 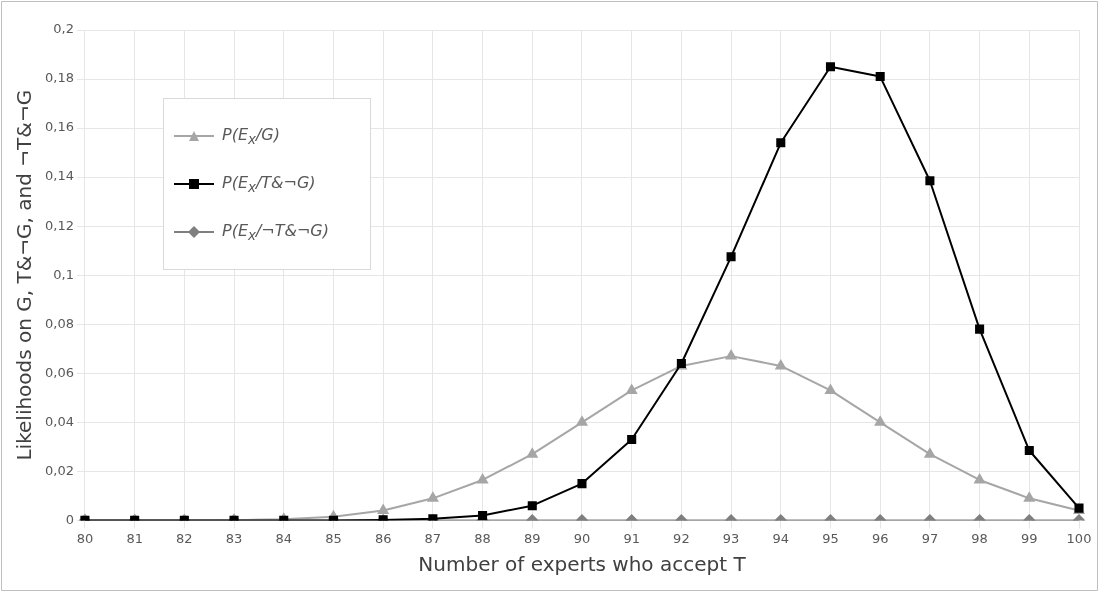 What do you see at coordinates (582, 564) in the screenshot?
I see `x-axis-title: Number of experts who accept T` at bounding box center [582, 564].